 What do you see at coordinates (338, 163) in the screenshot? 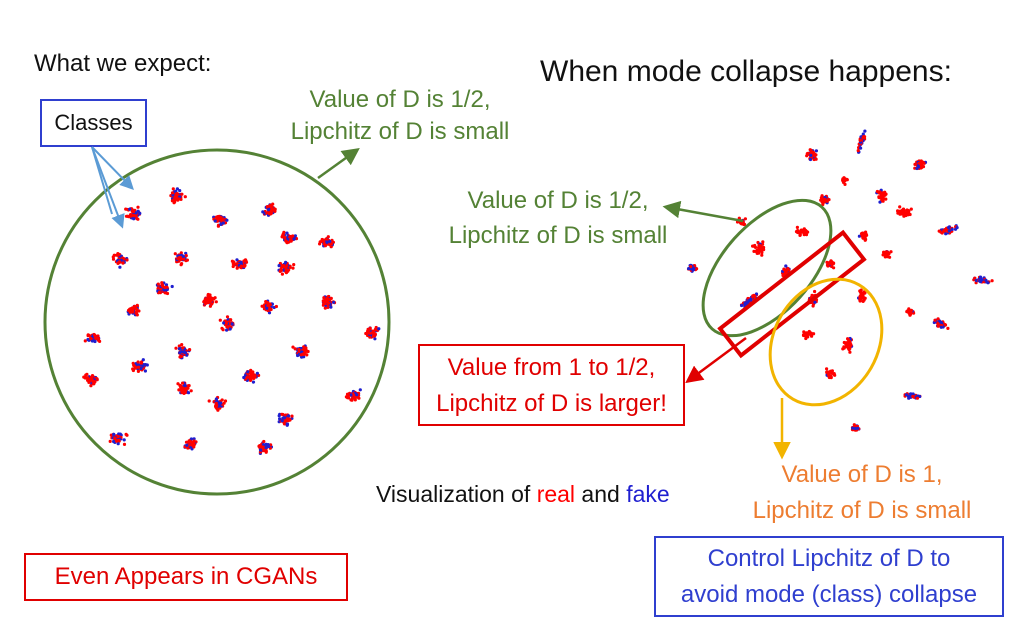
I see `left-circle-arrow` at bounding box center [338, 163].